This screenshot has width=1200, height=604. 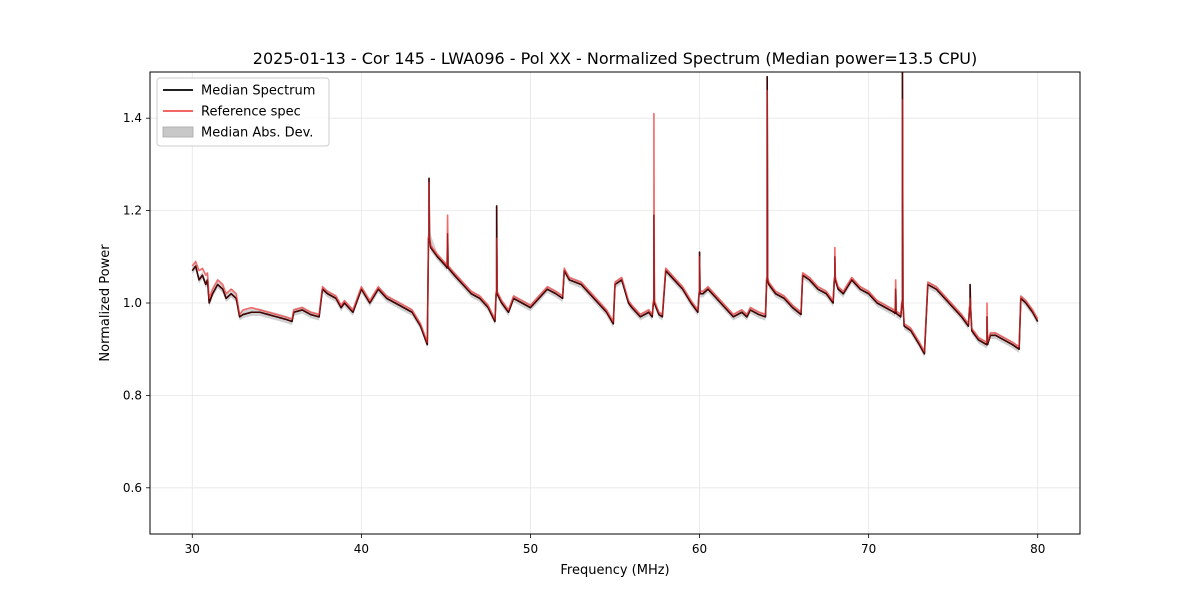 What do you see at coordinates (868, 549) in the screenshot?
I see `x-tick-label: 70` at bounding box center [868, 549].